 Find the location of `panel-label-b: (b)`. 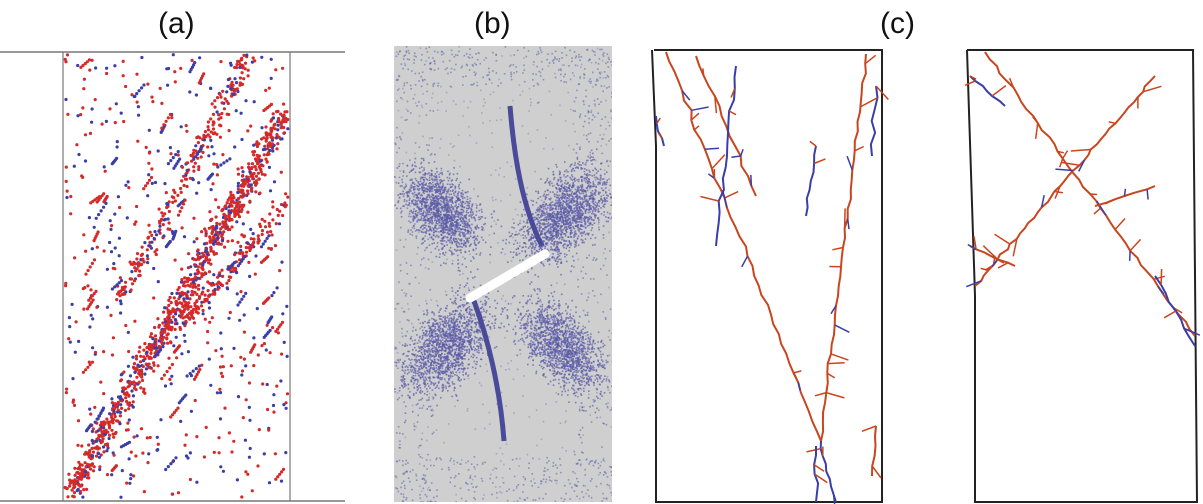

panel-label-b: (b) is located at coordinates (492, 23).